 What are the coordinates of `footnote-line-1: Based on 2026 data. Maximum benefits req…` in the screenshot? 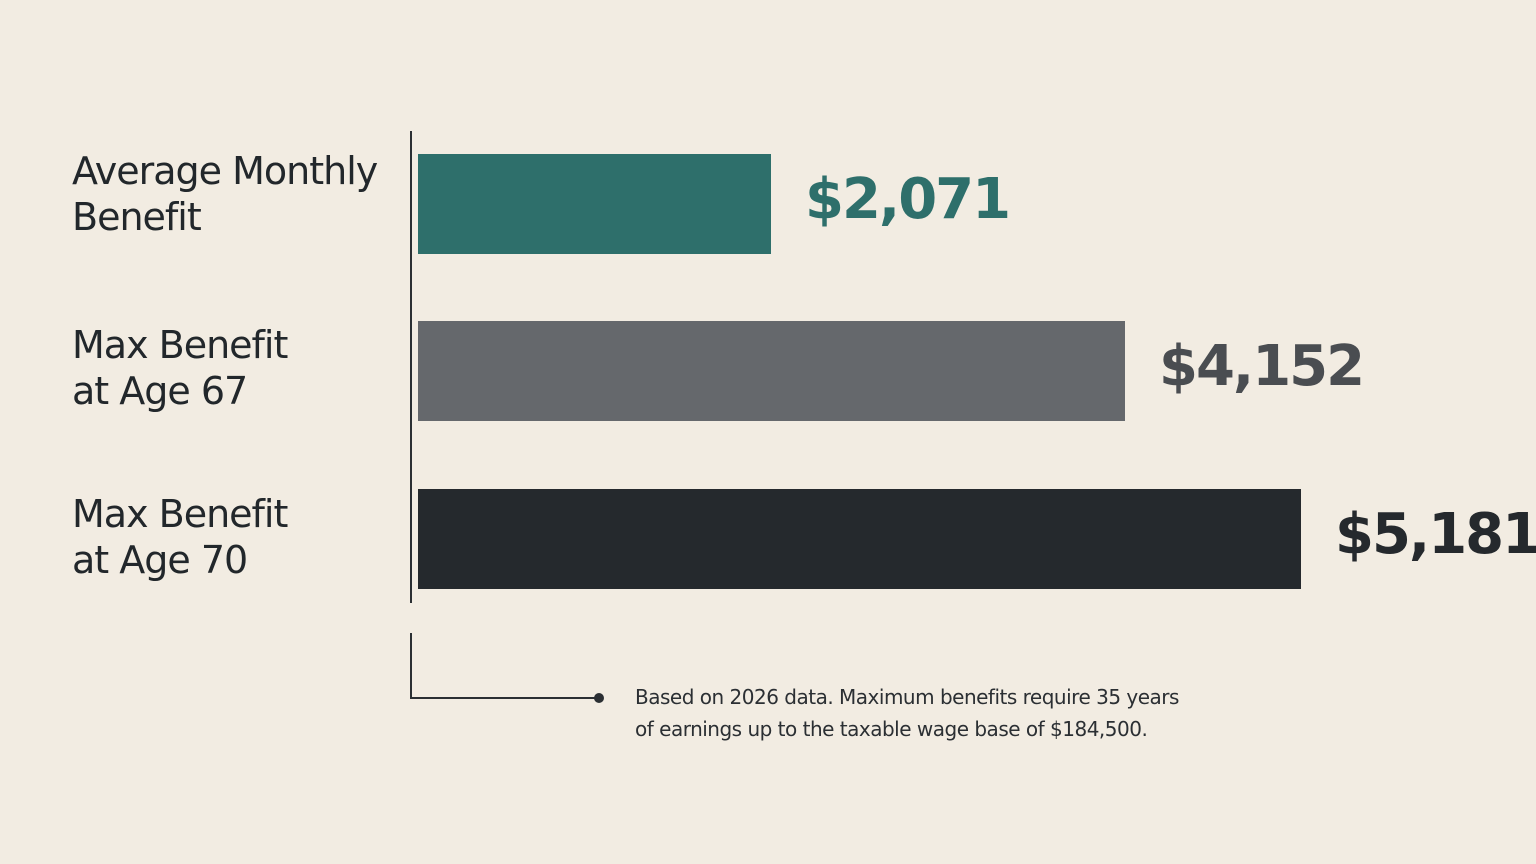 It's located at (907, 697).